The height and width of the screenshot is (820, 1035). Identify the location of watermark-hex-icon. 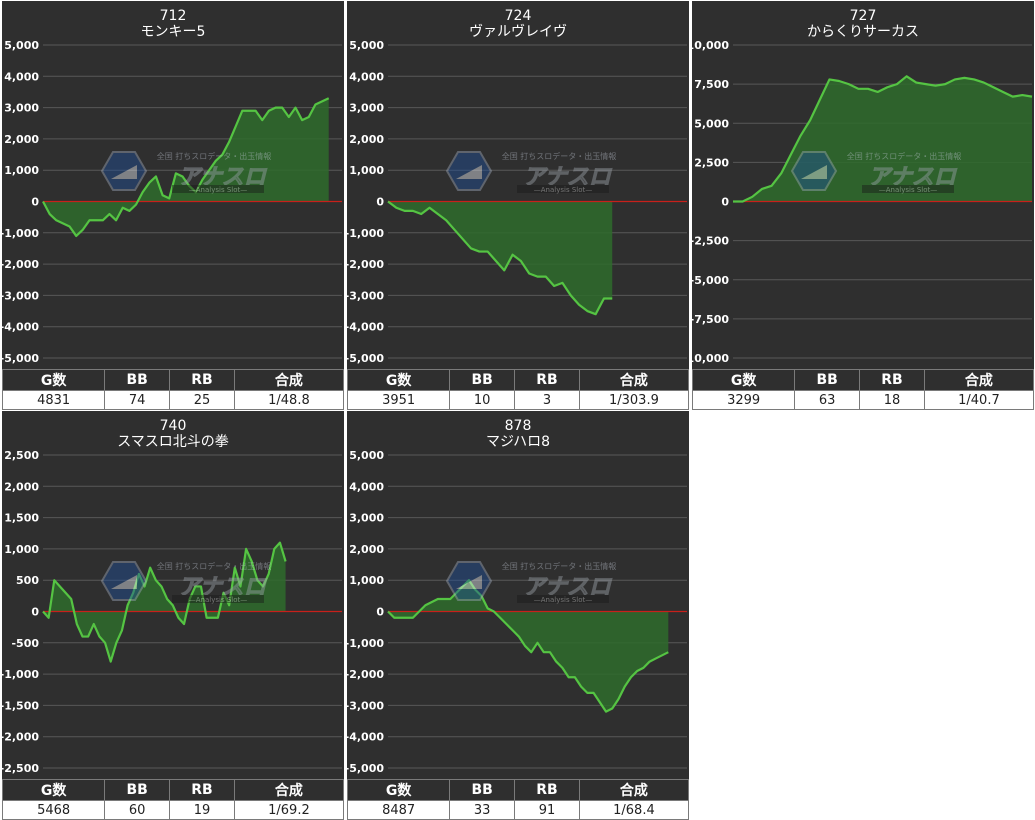
(469, 171).